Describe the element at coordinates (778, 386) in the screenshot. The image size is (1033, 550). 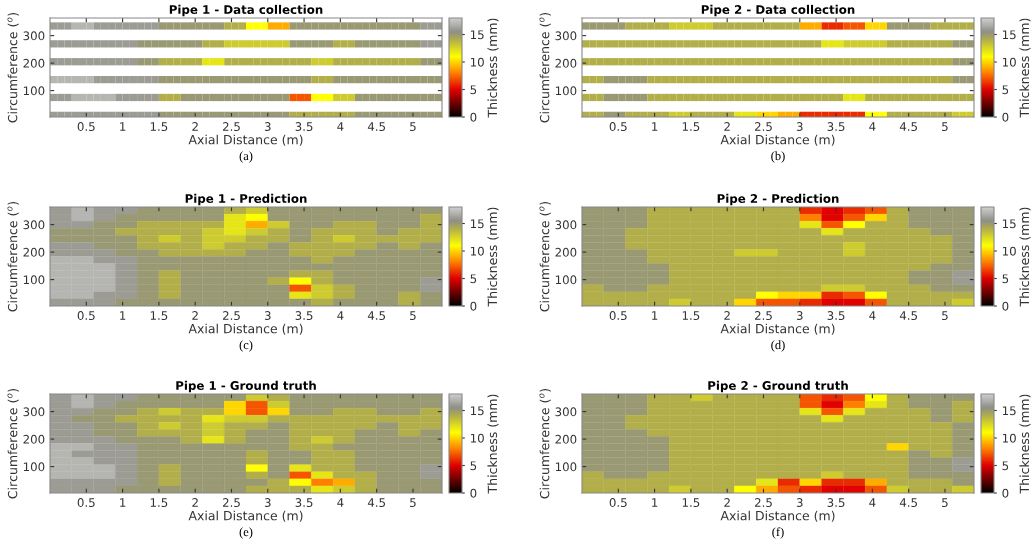
I see `chart-title: Pipe 2 - Ground truth` at that location.